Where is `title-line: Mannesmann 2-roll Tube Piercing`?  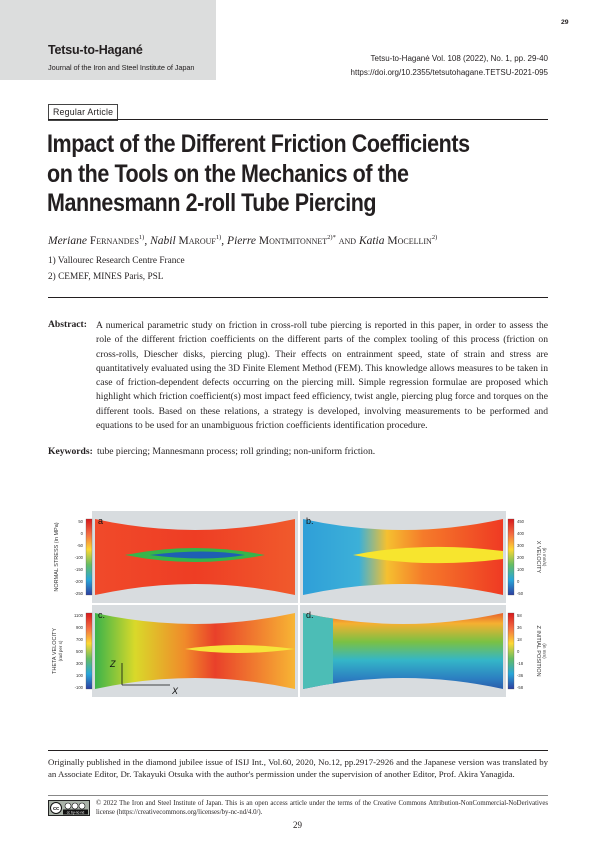 title-line: Mannesmann 2-roll Tube Piercing is located at coordinates (212, 203).